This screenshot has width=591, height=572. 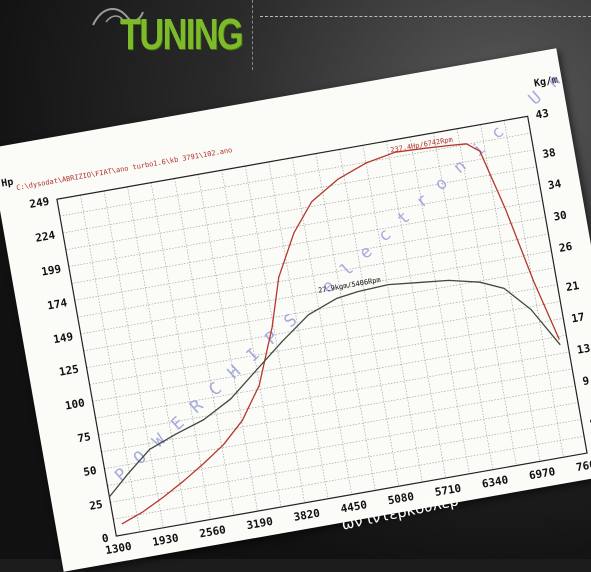 I want to click on decorative-dashed-line, so click(x=425, y=16).